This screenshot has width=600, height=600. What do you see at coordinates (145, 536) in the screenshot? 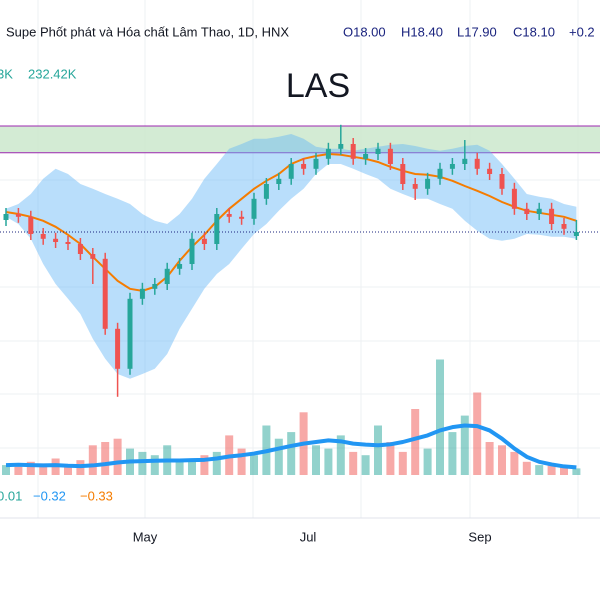
I see `x-tick-label: May` at bounding box center [145, 536].